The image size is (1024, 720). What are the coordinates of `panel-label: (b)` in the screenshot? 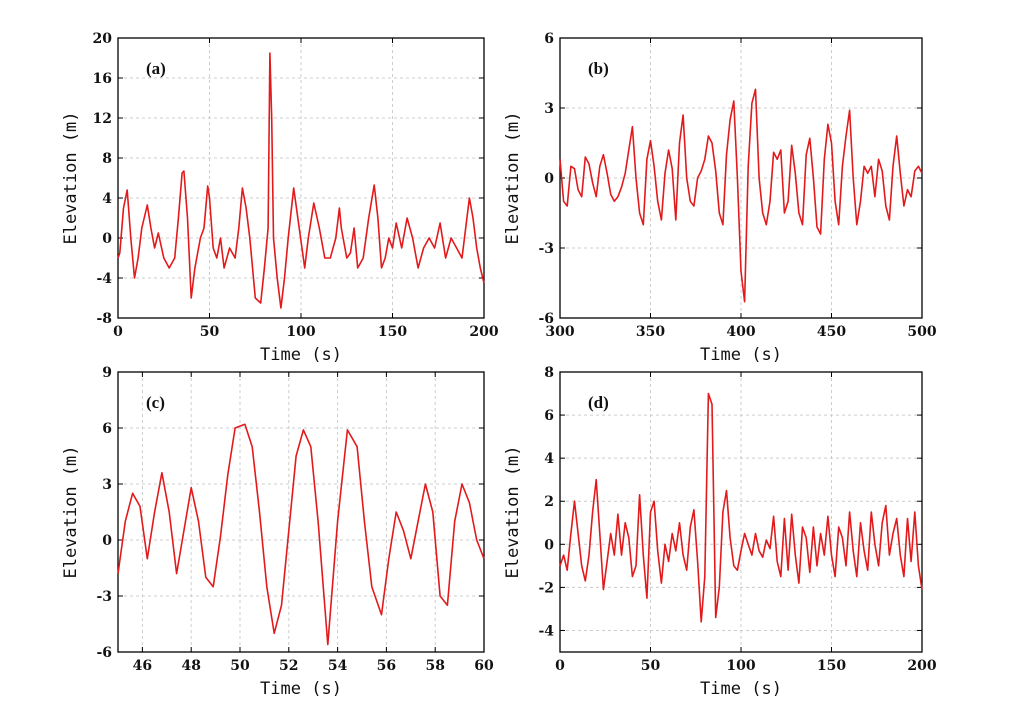 It's located at (598, 68).